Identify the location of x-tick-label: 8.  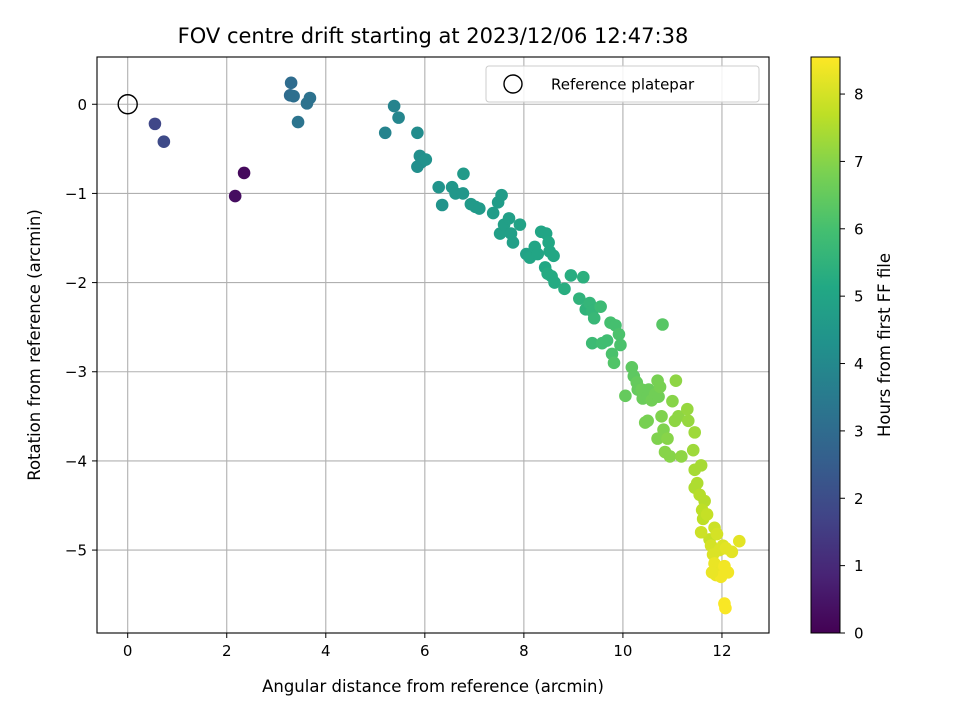
(524, 651).